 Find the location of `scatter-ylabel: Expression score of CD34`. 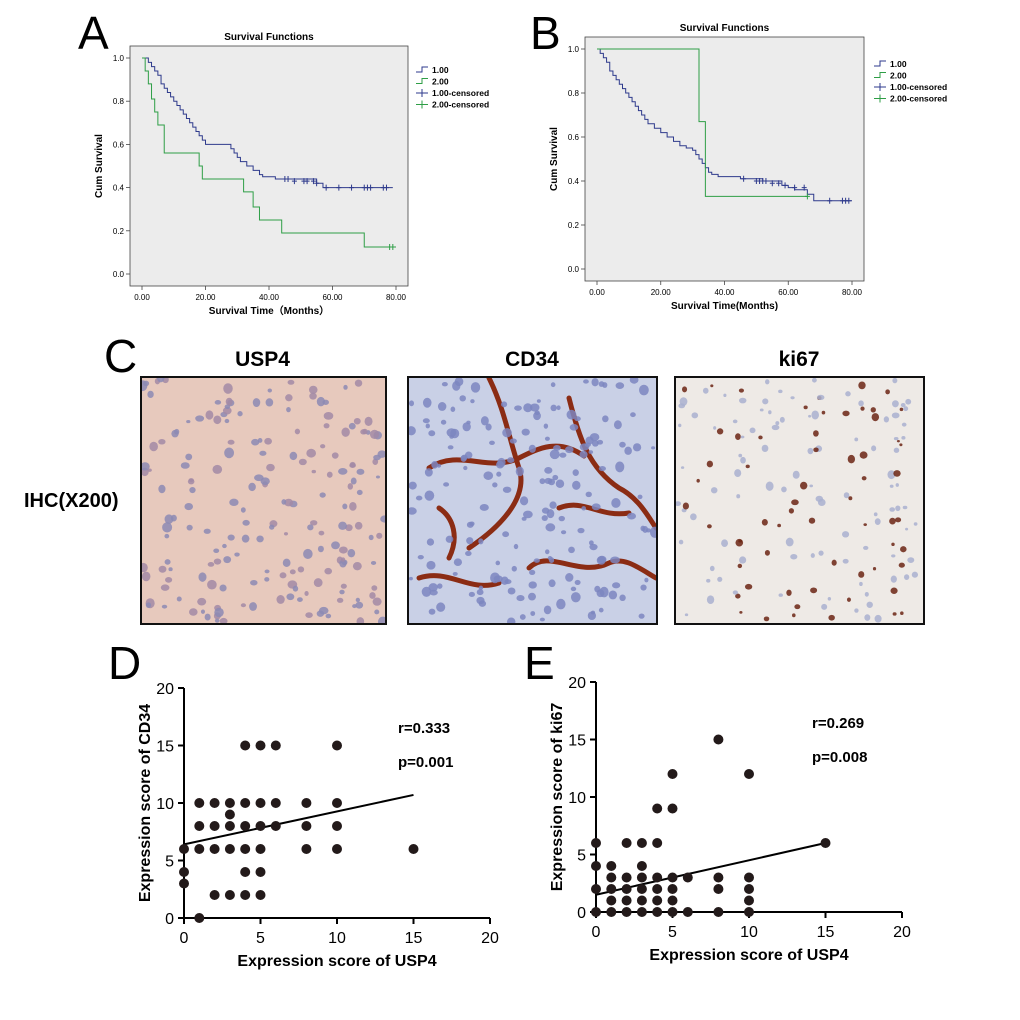

scatter-ylabel: Expression score of CD34 is located at coordinates (145, 803).